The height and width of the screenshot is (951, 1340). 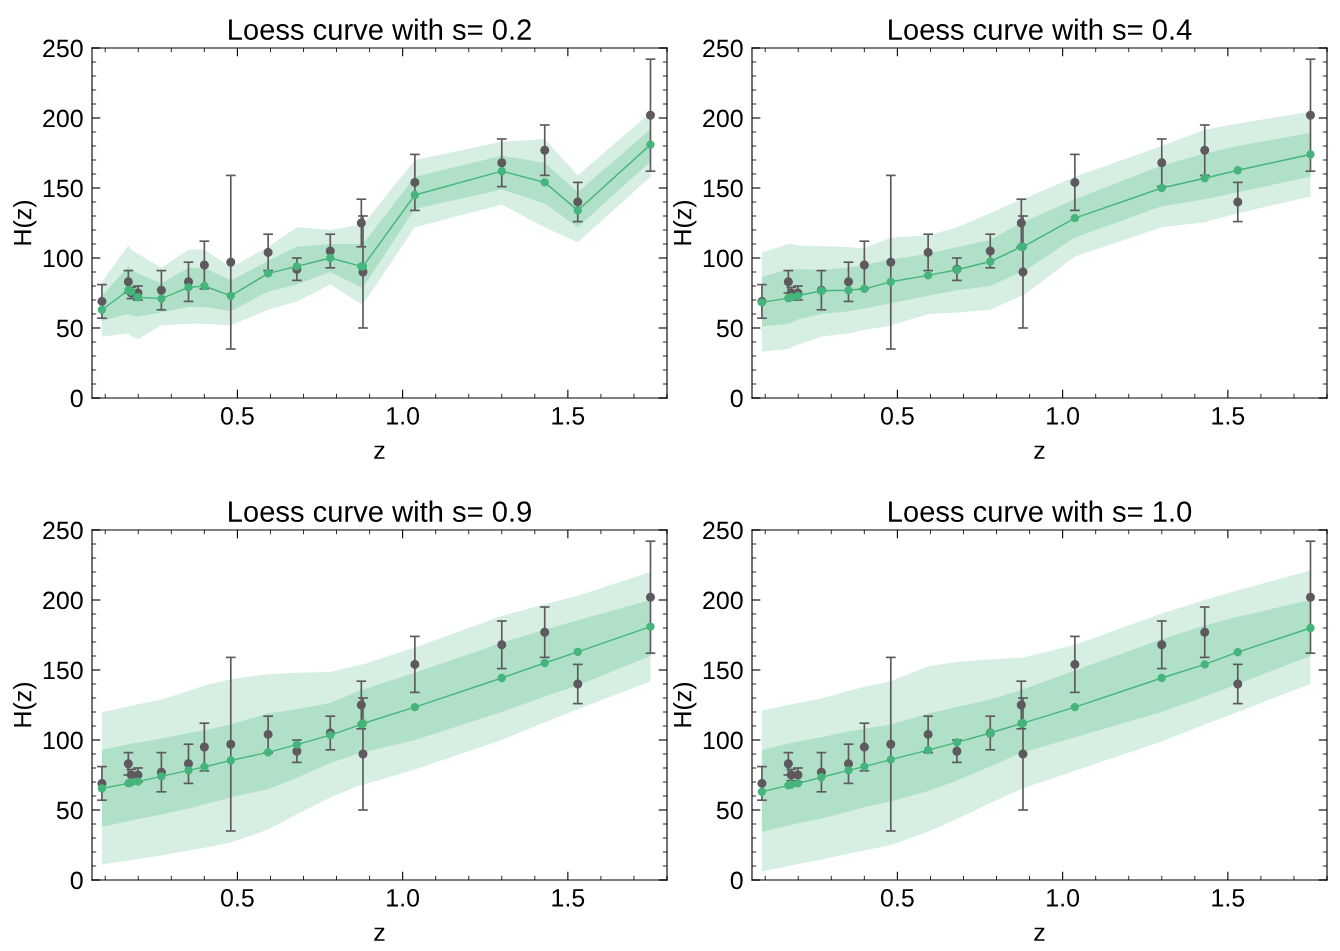 What do you see at coordinates (380, 29) in the screenshot?
I see `chart-title: Loess curve with s= 0.2` at bounding box center [380, 29].